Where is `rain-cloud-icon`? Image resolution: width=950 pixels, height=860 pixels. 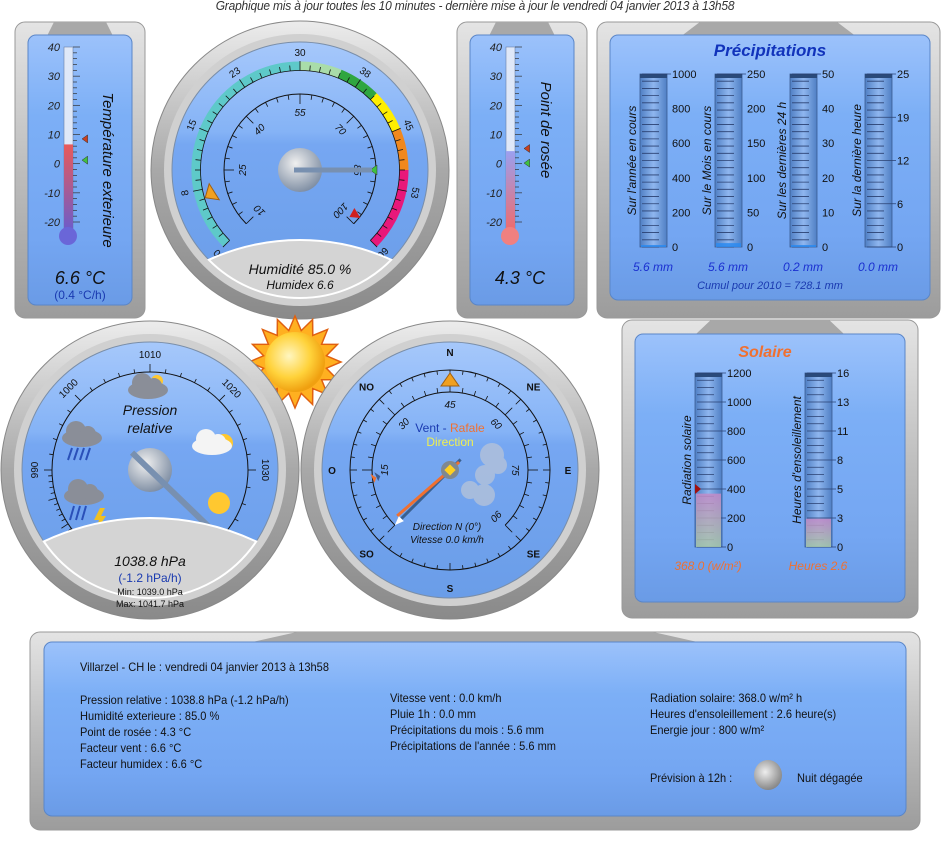
rain-cloud-icon is located at coordinates (82, 434).